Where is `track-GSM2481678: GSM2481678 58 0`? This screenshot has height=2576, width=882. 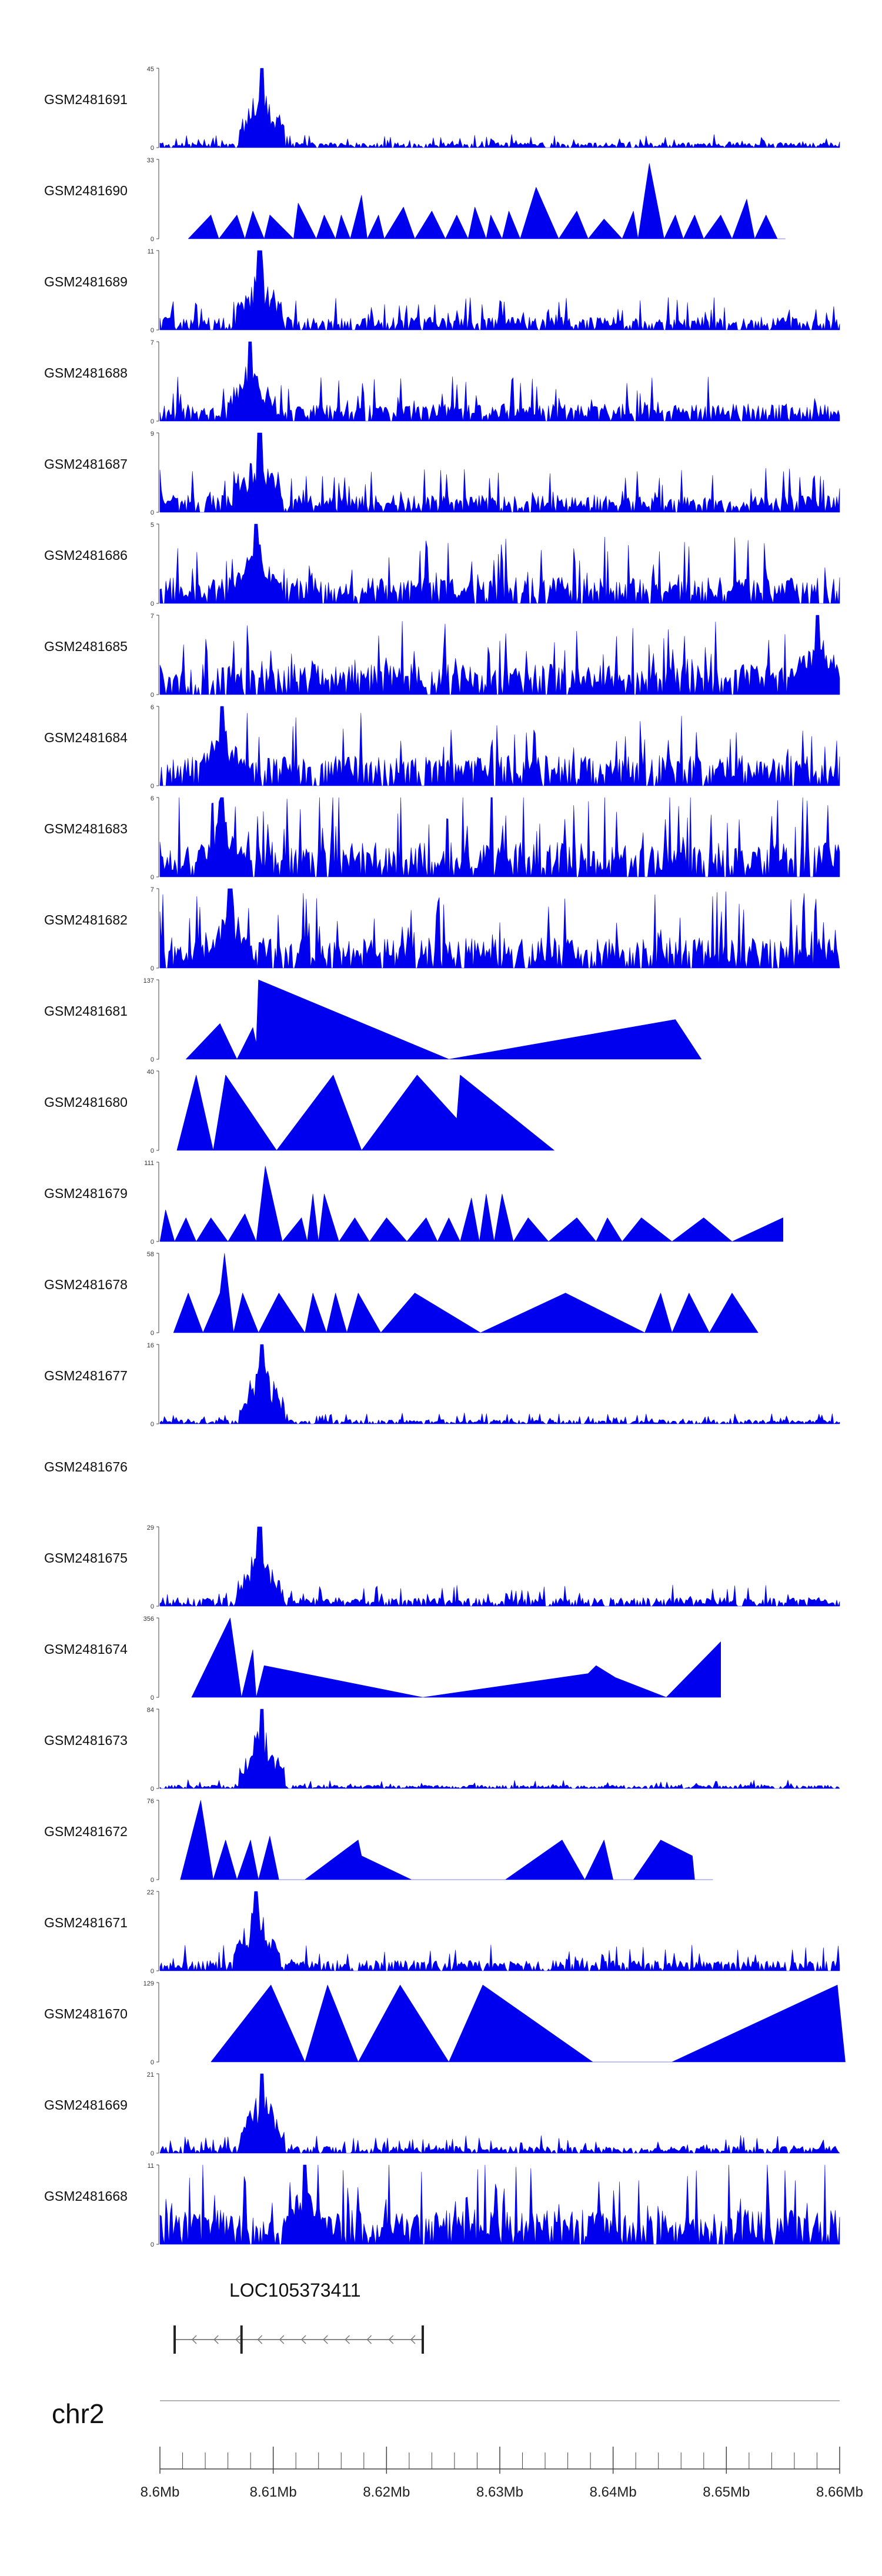
track-GSM2481678: GSM2481678 58 0 is located at coordinates (401, 1294).